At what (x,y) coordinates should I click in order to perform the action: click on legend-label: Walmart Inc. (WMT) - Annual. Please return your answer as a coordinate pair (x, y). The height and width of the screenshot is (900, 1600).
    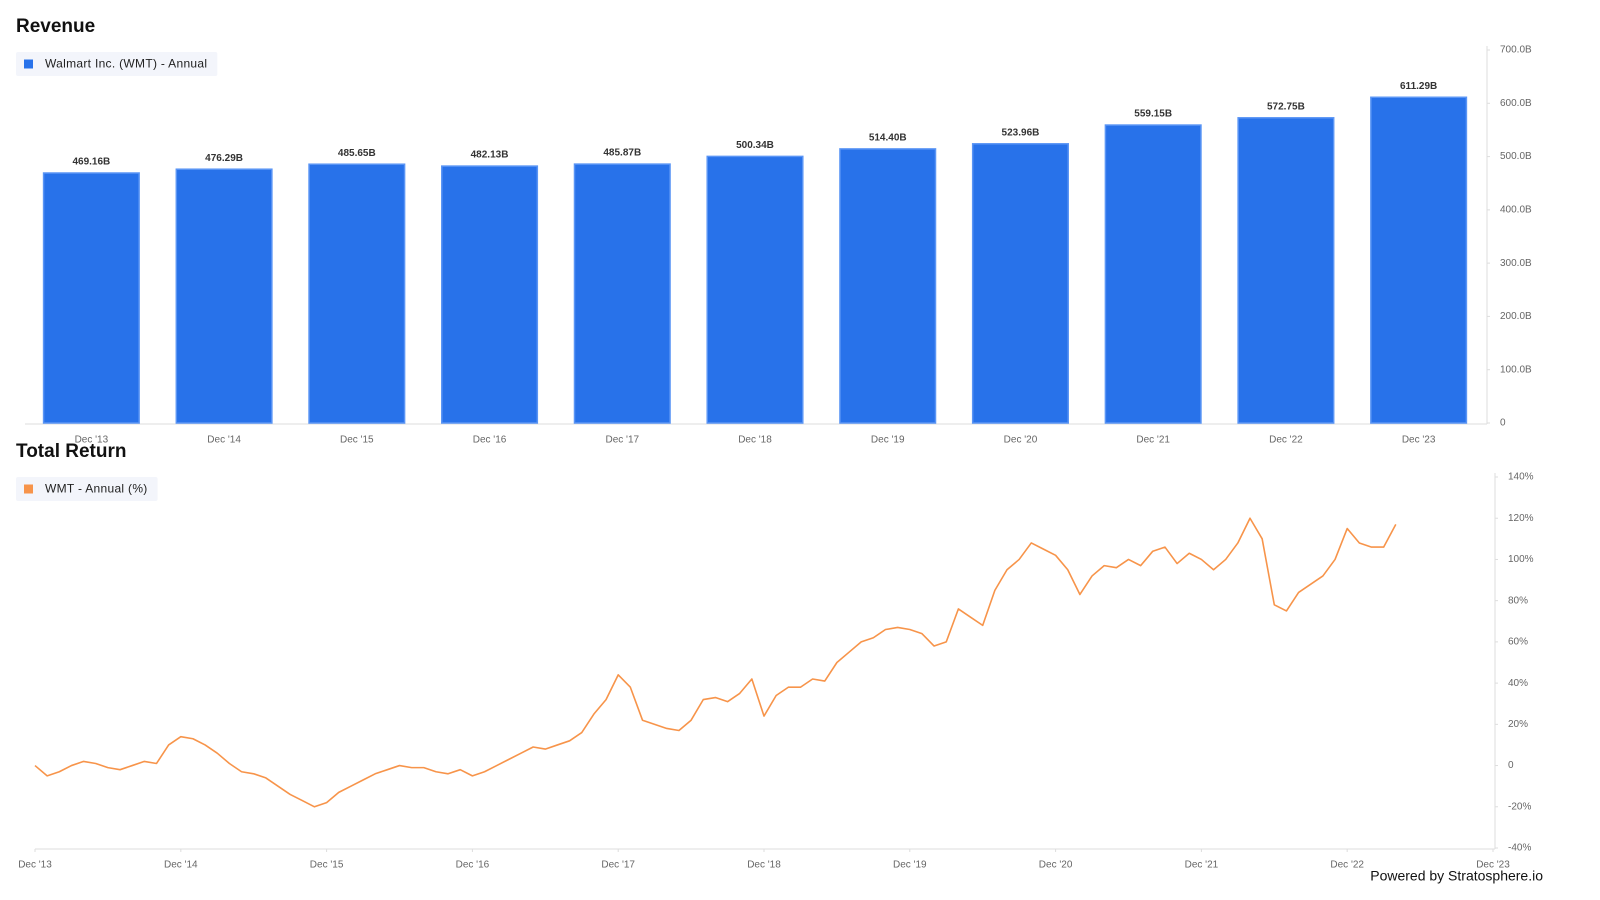
    Looking at the image, I should click on (126, 64).